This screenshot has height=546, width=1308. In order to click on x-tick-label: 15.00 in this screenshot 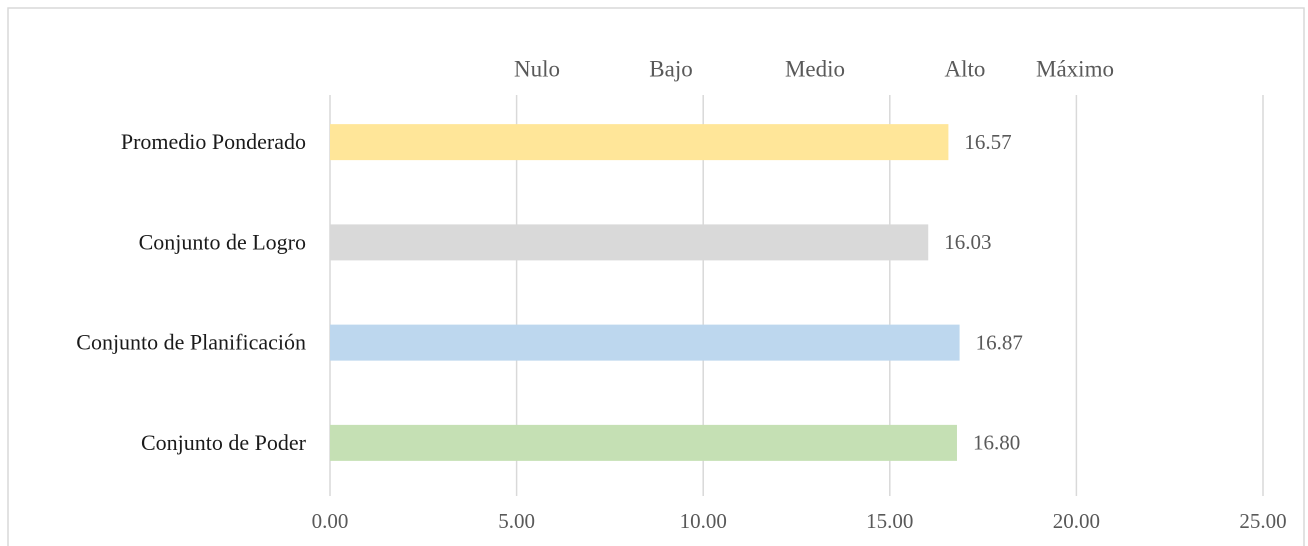, I will do `click(889, 521)`.